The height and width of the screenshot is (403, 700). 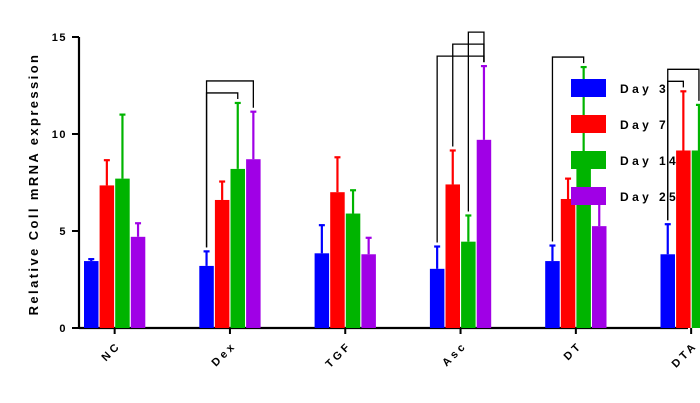 What do you see at coordinates (400, 349) in the screenshot?
I see `x-ticks: NC Dex TGF Asc DT DTA` at bounding box center [400, 349].